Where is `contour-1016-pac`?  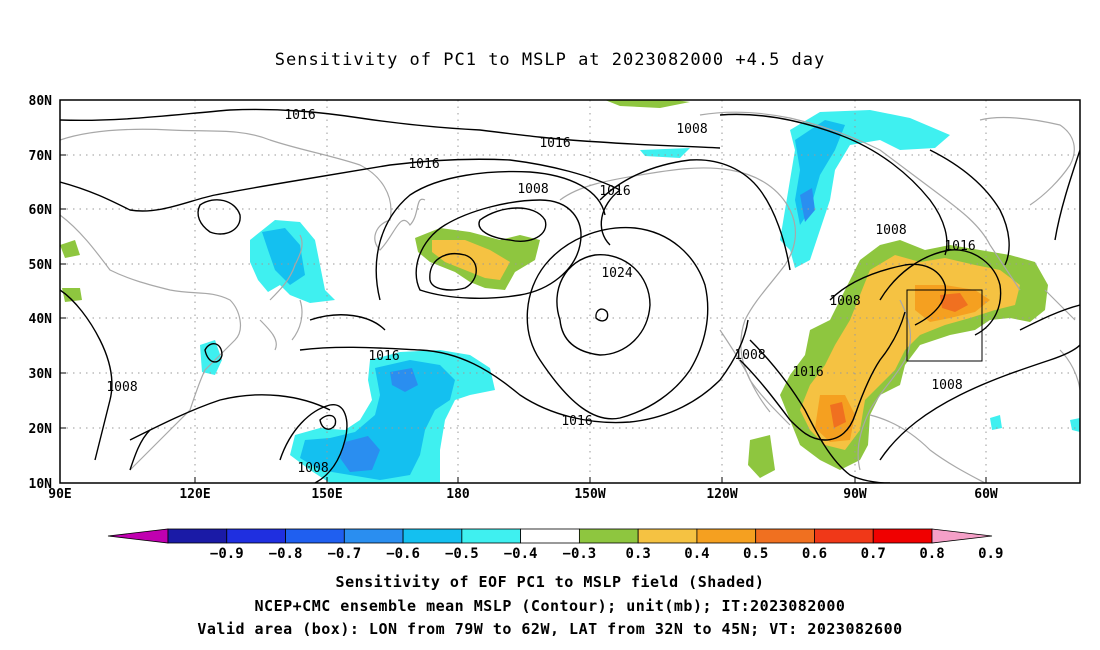 contour-1016-pac is located at coordinates (230, 417).